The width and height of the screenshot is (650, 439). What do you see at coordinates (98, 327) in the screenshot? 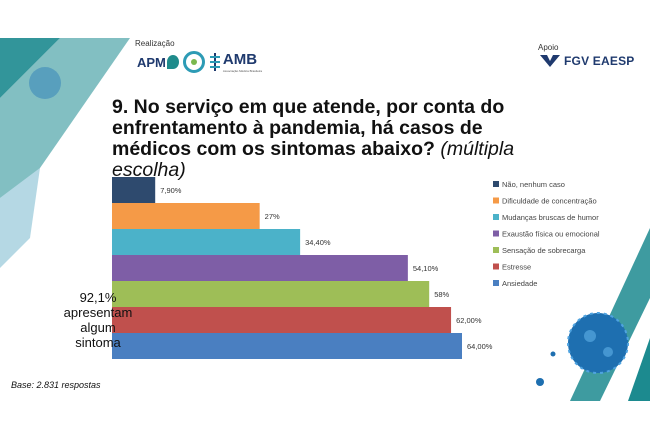
I see `note-line-3: algum` at bounding box center [98, 327].